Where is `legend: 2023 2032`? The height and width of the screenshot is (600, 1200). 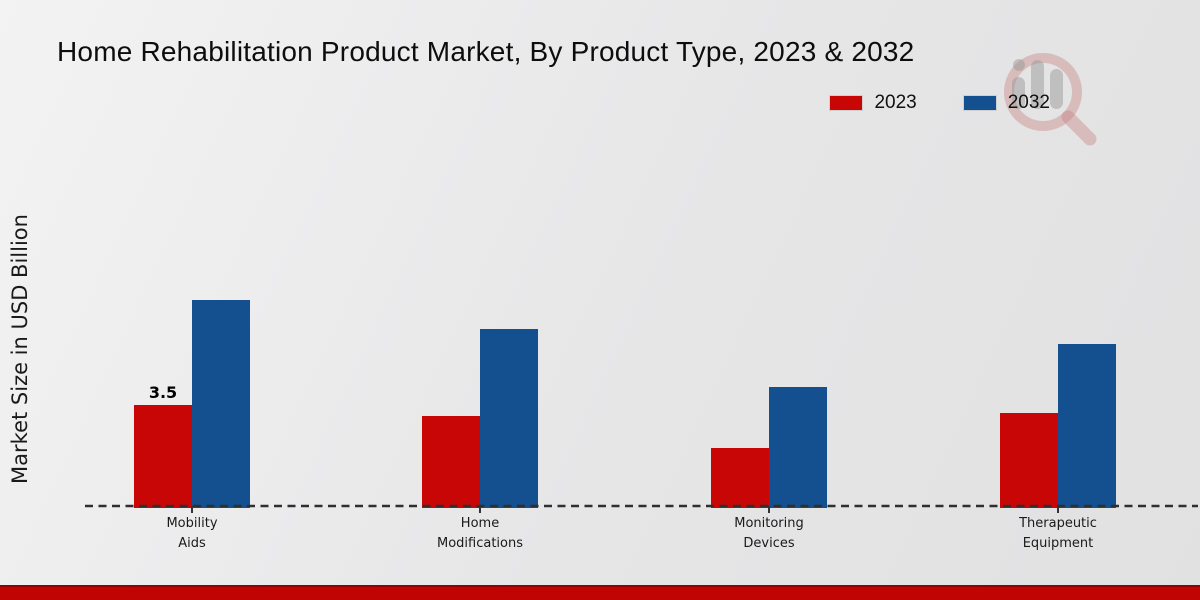 legend: 2023 2032 is located at coordinates (939, 103).